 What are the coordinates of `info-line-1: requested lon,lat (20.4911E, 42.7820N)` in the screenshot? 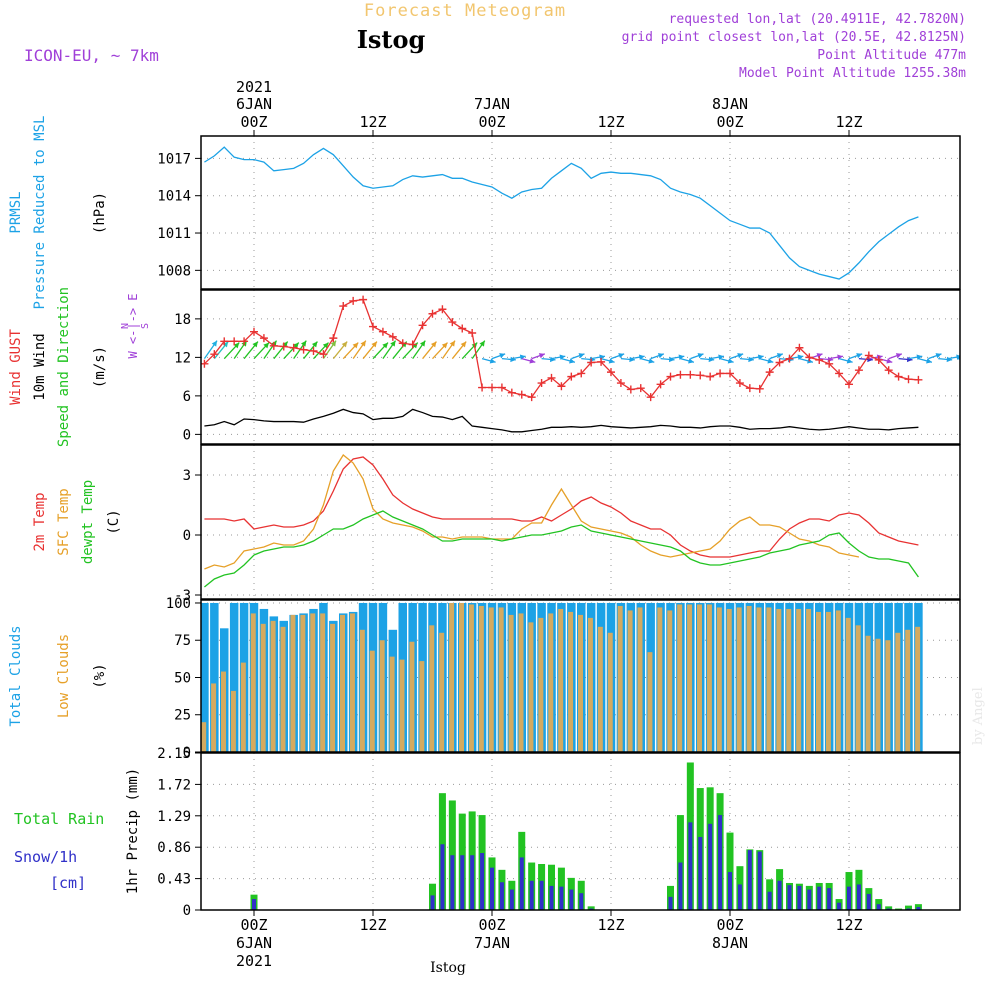 It's located at (817, 19).